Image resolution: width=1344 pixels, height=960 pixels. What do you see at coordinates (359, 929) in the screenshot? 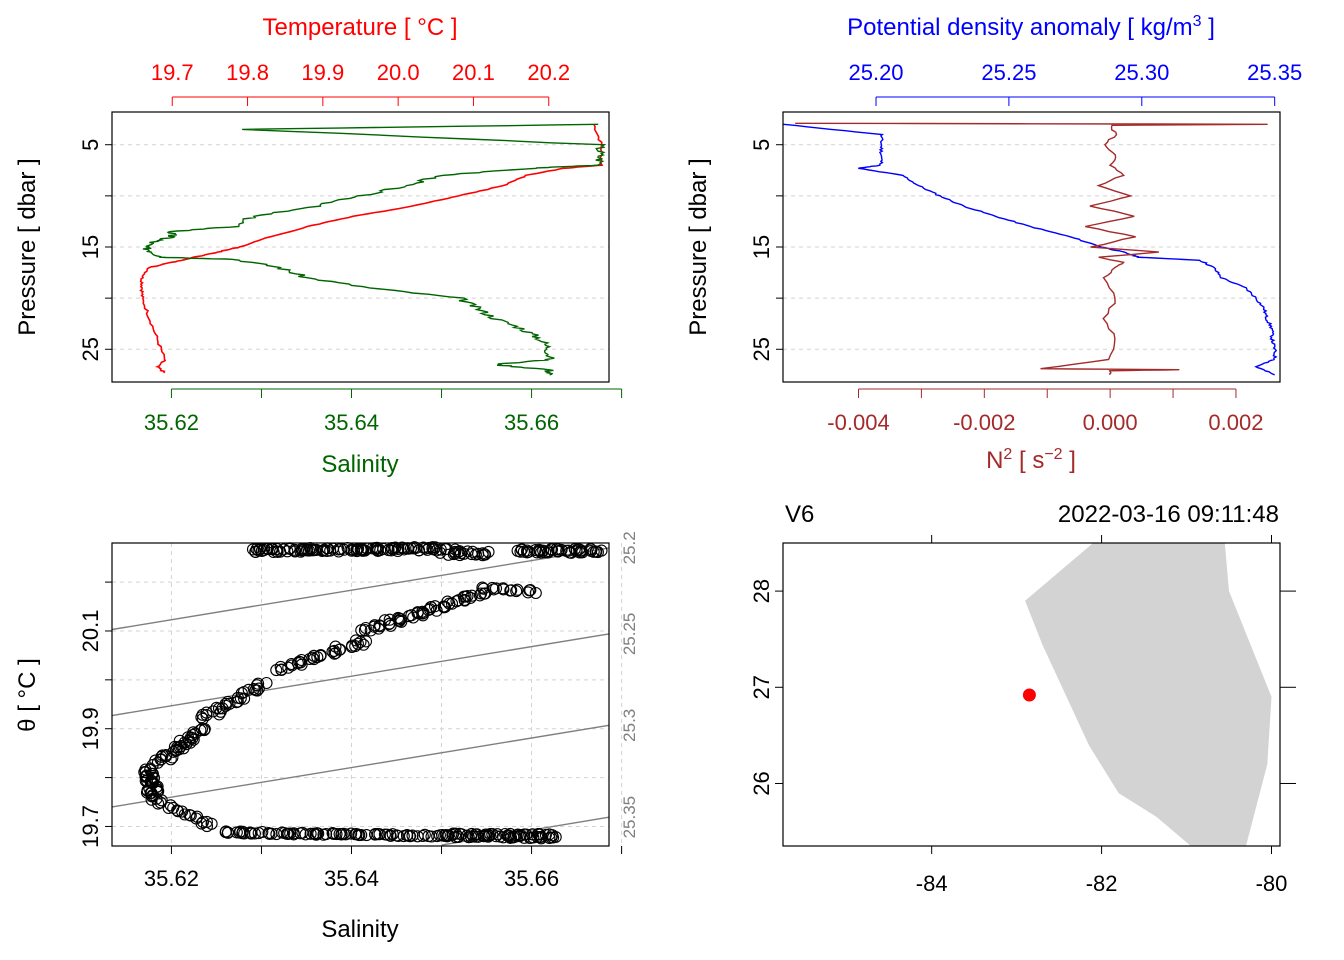
I see `p3-x-axis-title: Salinity` at bounding box center [359, 929].